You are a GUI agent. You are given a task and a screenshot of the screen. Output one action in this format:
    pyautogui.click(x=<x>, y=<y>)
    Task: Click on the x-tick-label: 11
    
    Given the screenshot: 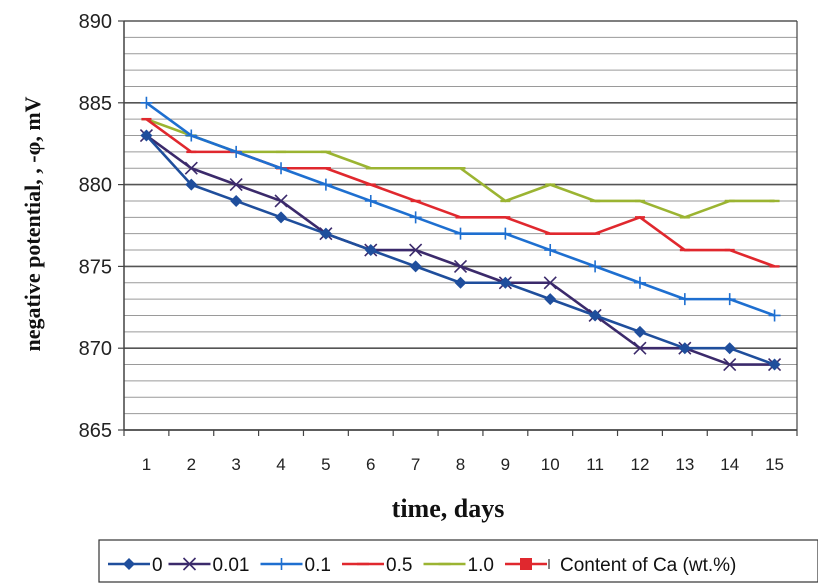 What is the action you would take?
    pyautogui.click(x=595, y=464)
    